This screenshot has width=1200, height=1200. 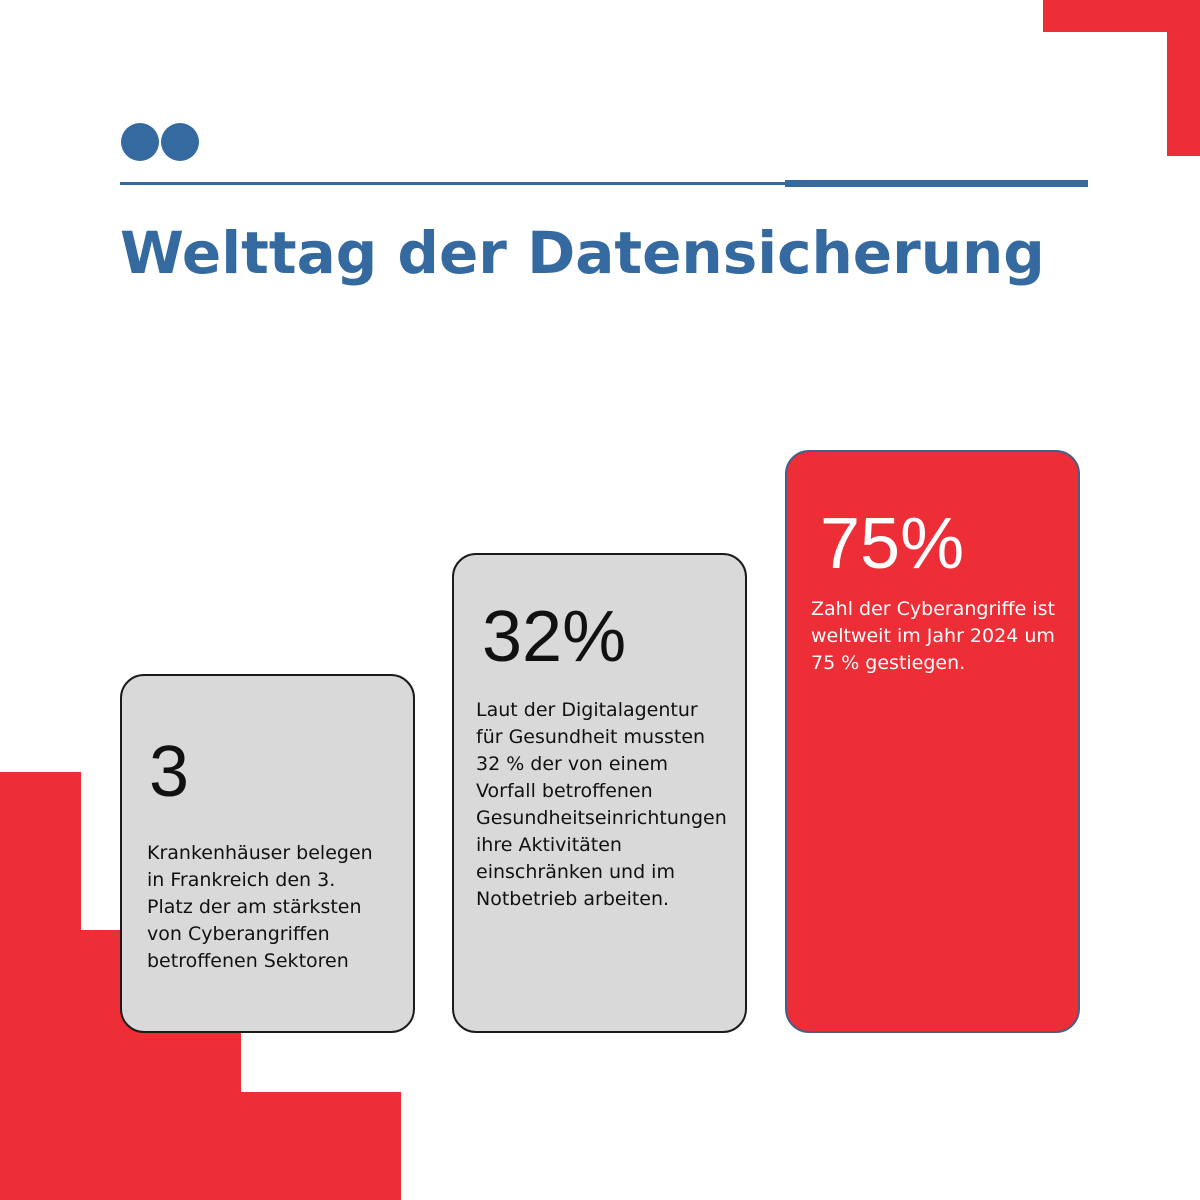 What do you see at coordinates (180, 142) in the screenshot?
I see `logo-dot-right` at bounding box center [180, 142].